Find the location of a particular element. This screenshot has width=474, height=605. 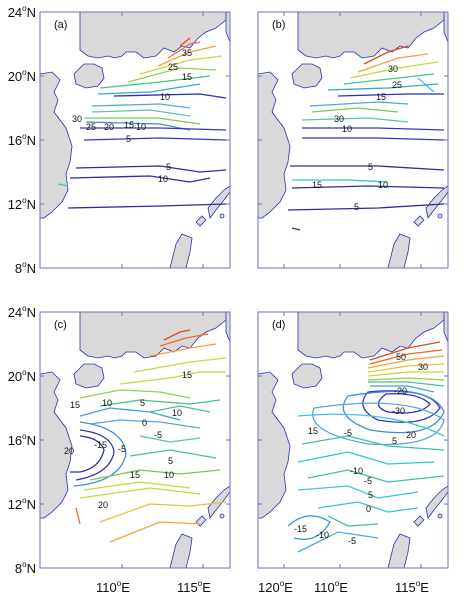

panel-d-contour-label: -20 is located at coordinates (400, 391).